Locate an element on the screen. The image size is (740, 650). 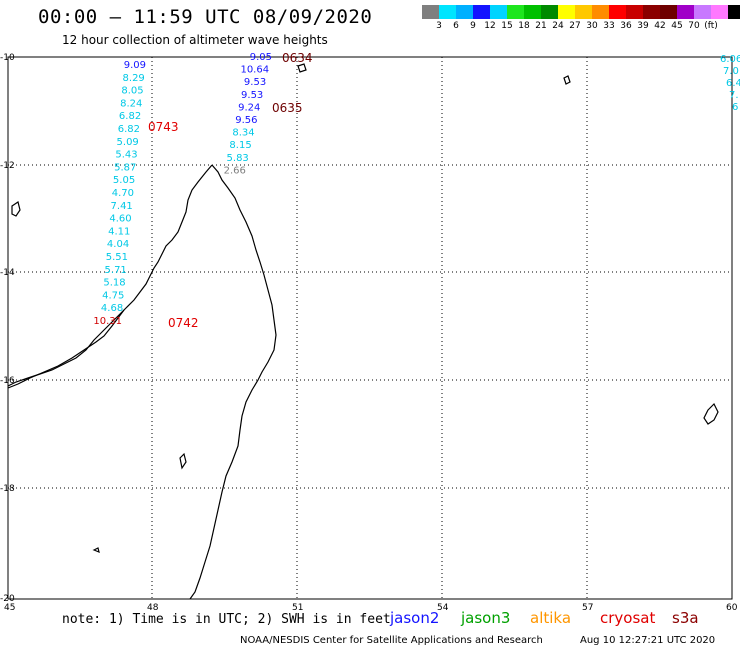
track-left-value: 5.05 is located at coordinates (124, 180).